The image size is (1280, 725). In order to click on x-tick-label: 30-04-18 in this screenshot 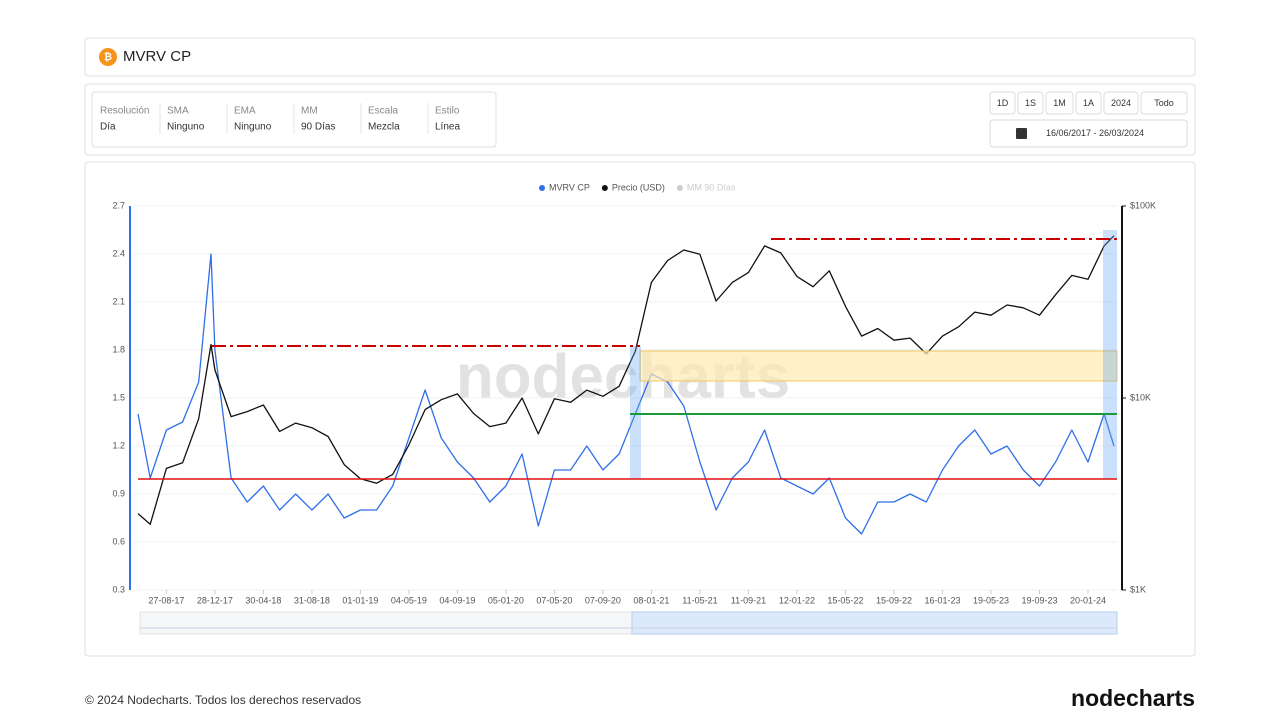, I will do `click(263, 600)`.